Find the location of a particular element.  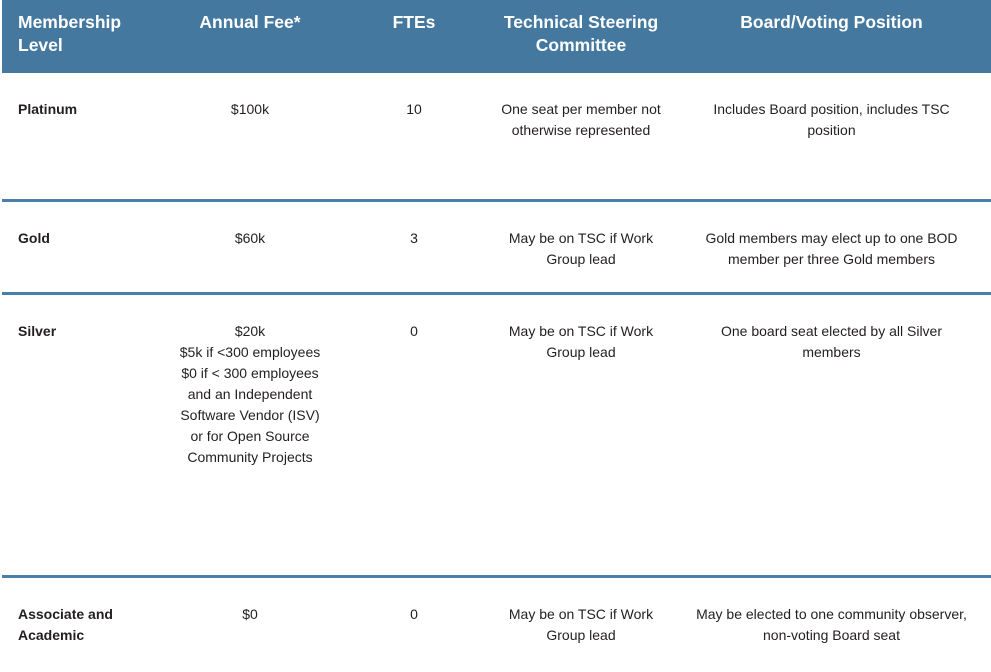

cell-annual-fee: $60k is located at coordinates (250, 247).